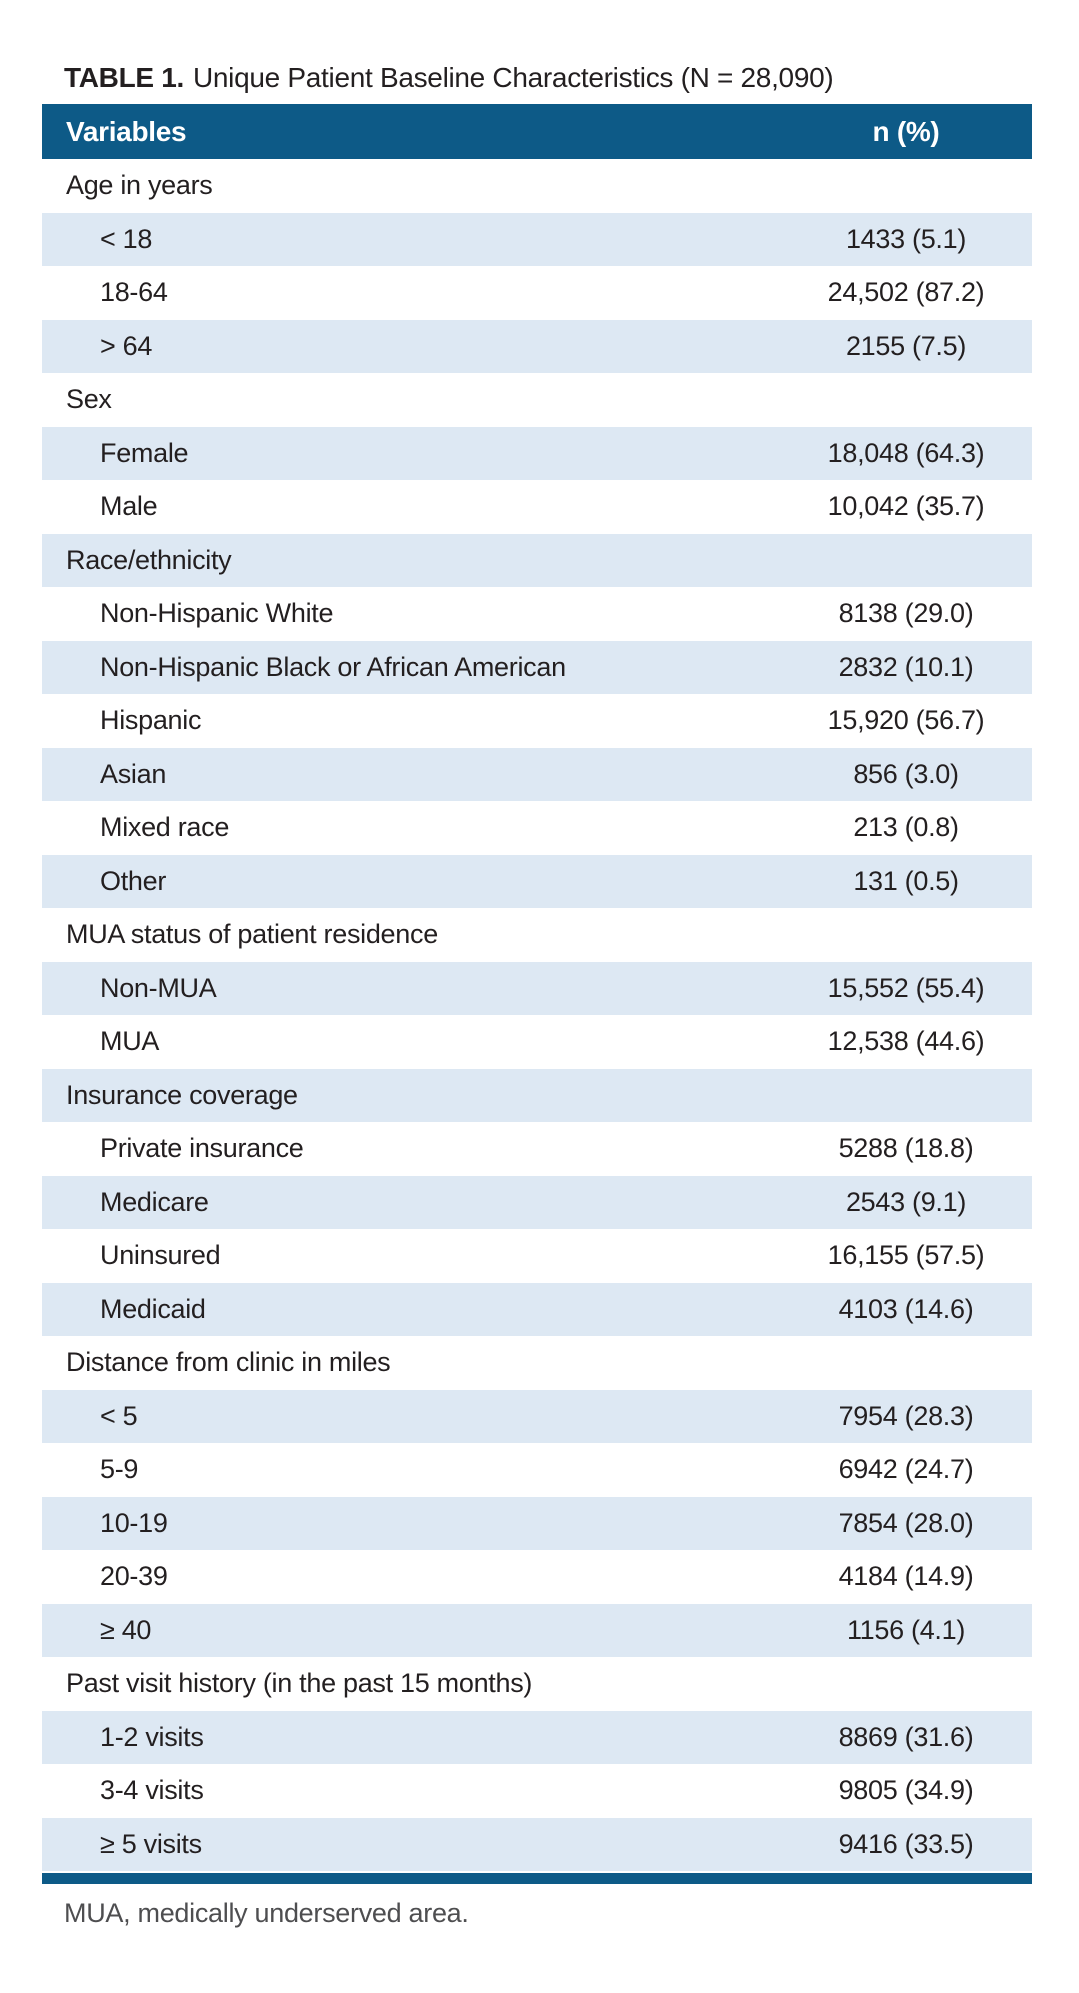  I want to click on row-value: 9805 (34.9), so click(906, 1790).